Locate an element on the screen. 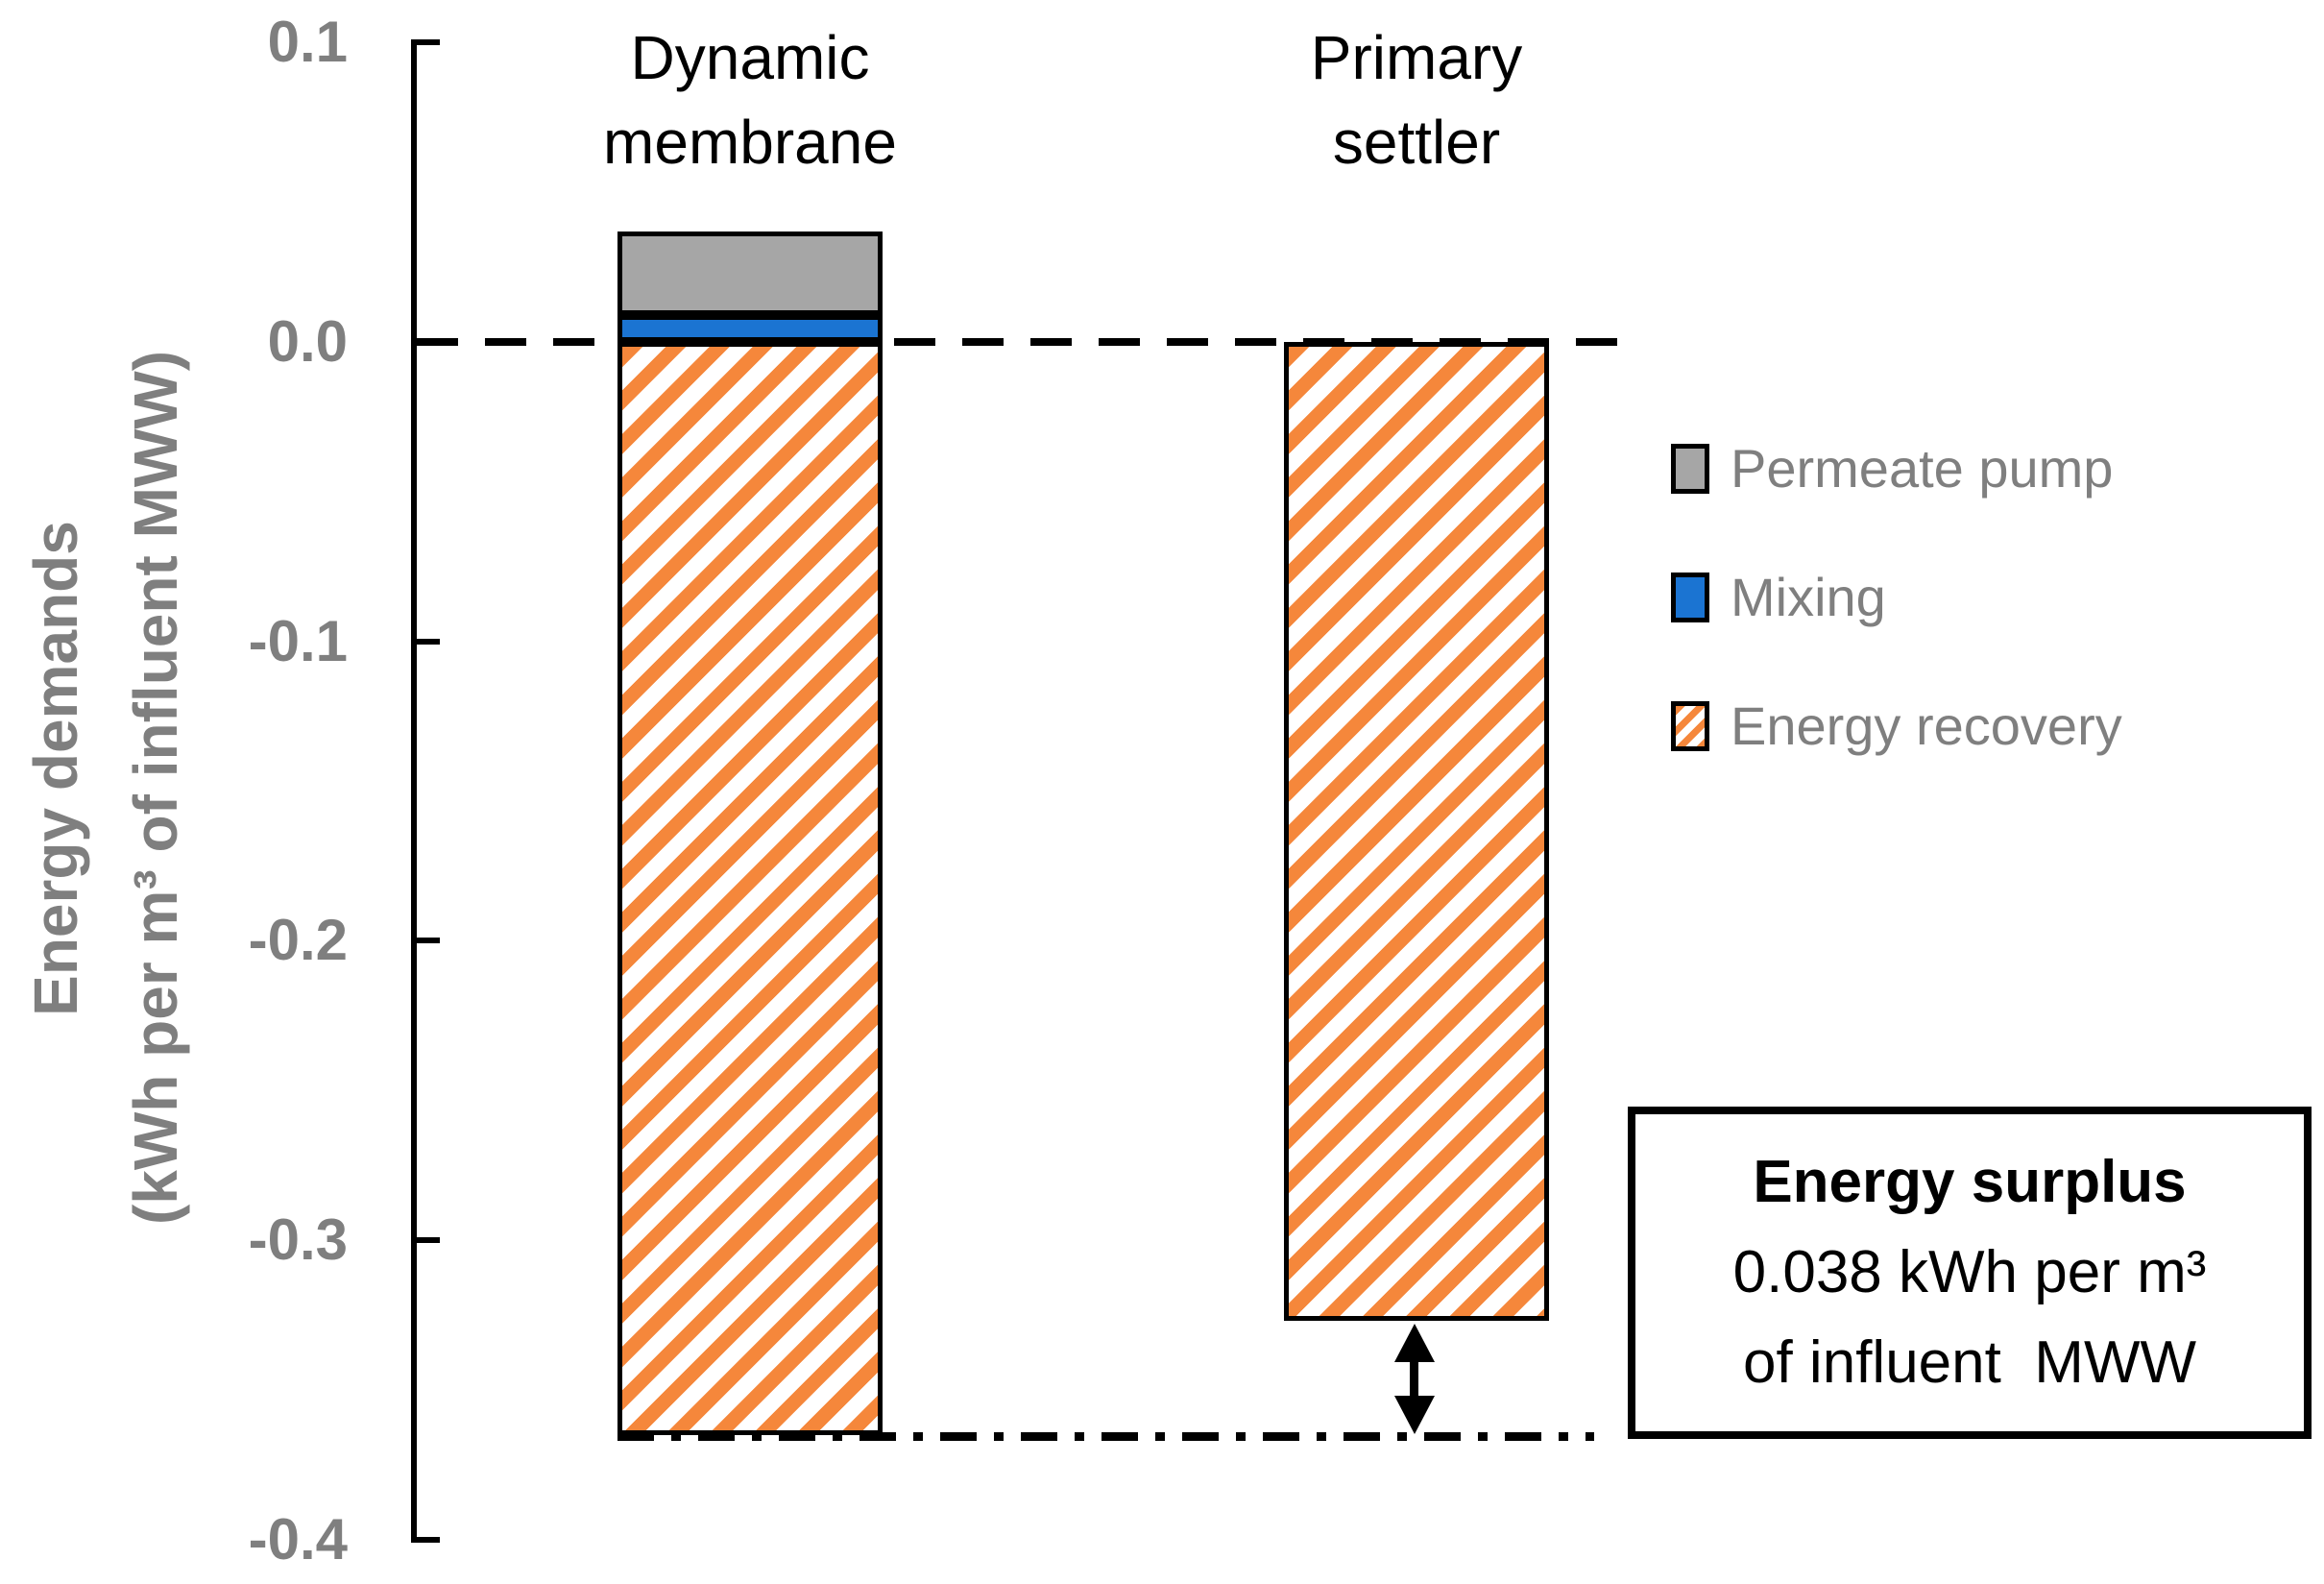 The image size is (2324, 1584). y-axis-tick-label: -0.3 is located at coordinates (298, 1240).